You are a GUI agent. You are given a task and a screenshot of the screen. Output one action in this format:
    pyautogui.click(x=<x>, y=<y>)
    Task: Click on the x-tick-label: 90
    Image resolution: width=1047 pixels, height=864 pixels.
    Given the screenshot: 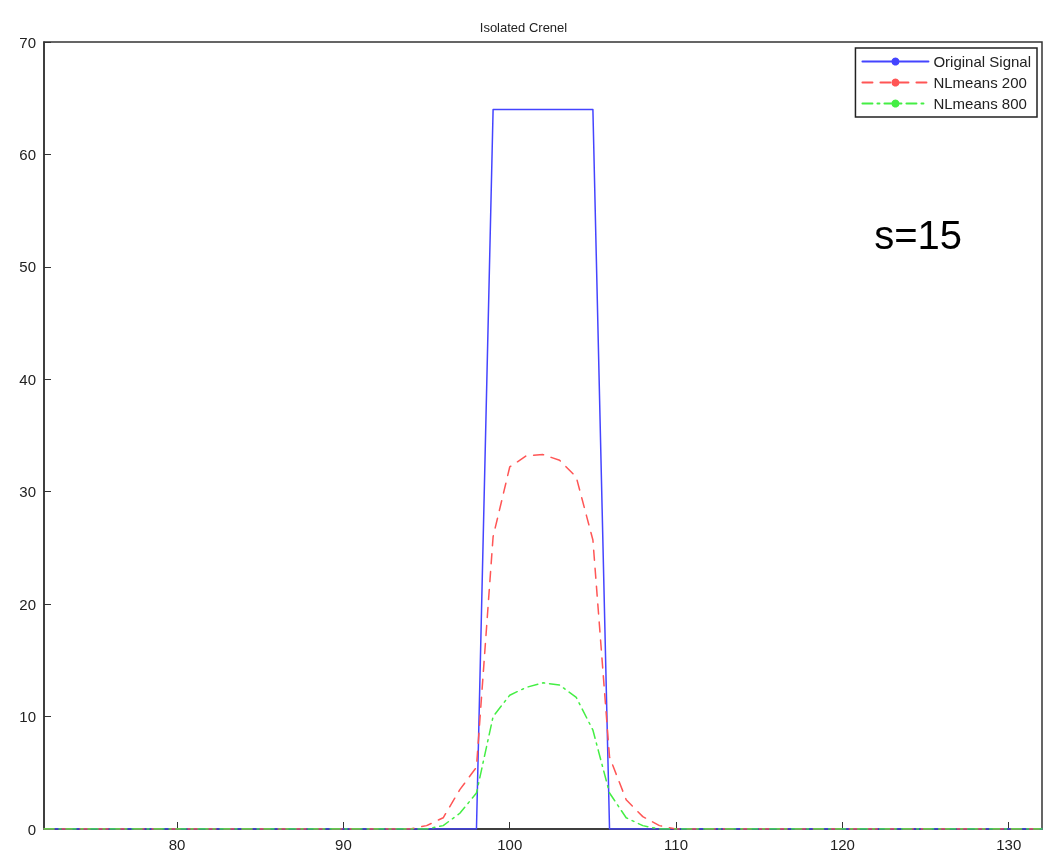 What is the action you would take?
    pyautogui.click(x=343, y=844)
    